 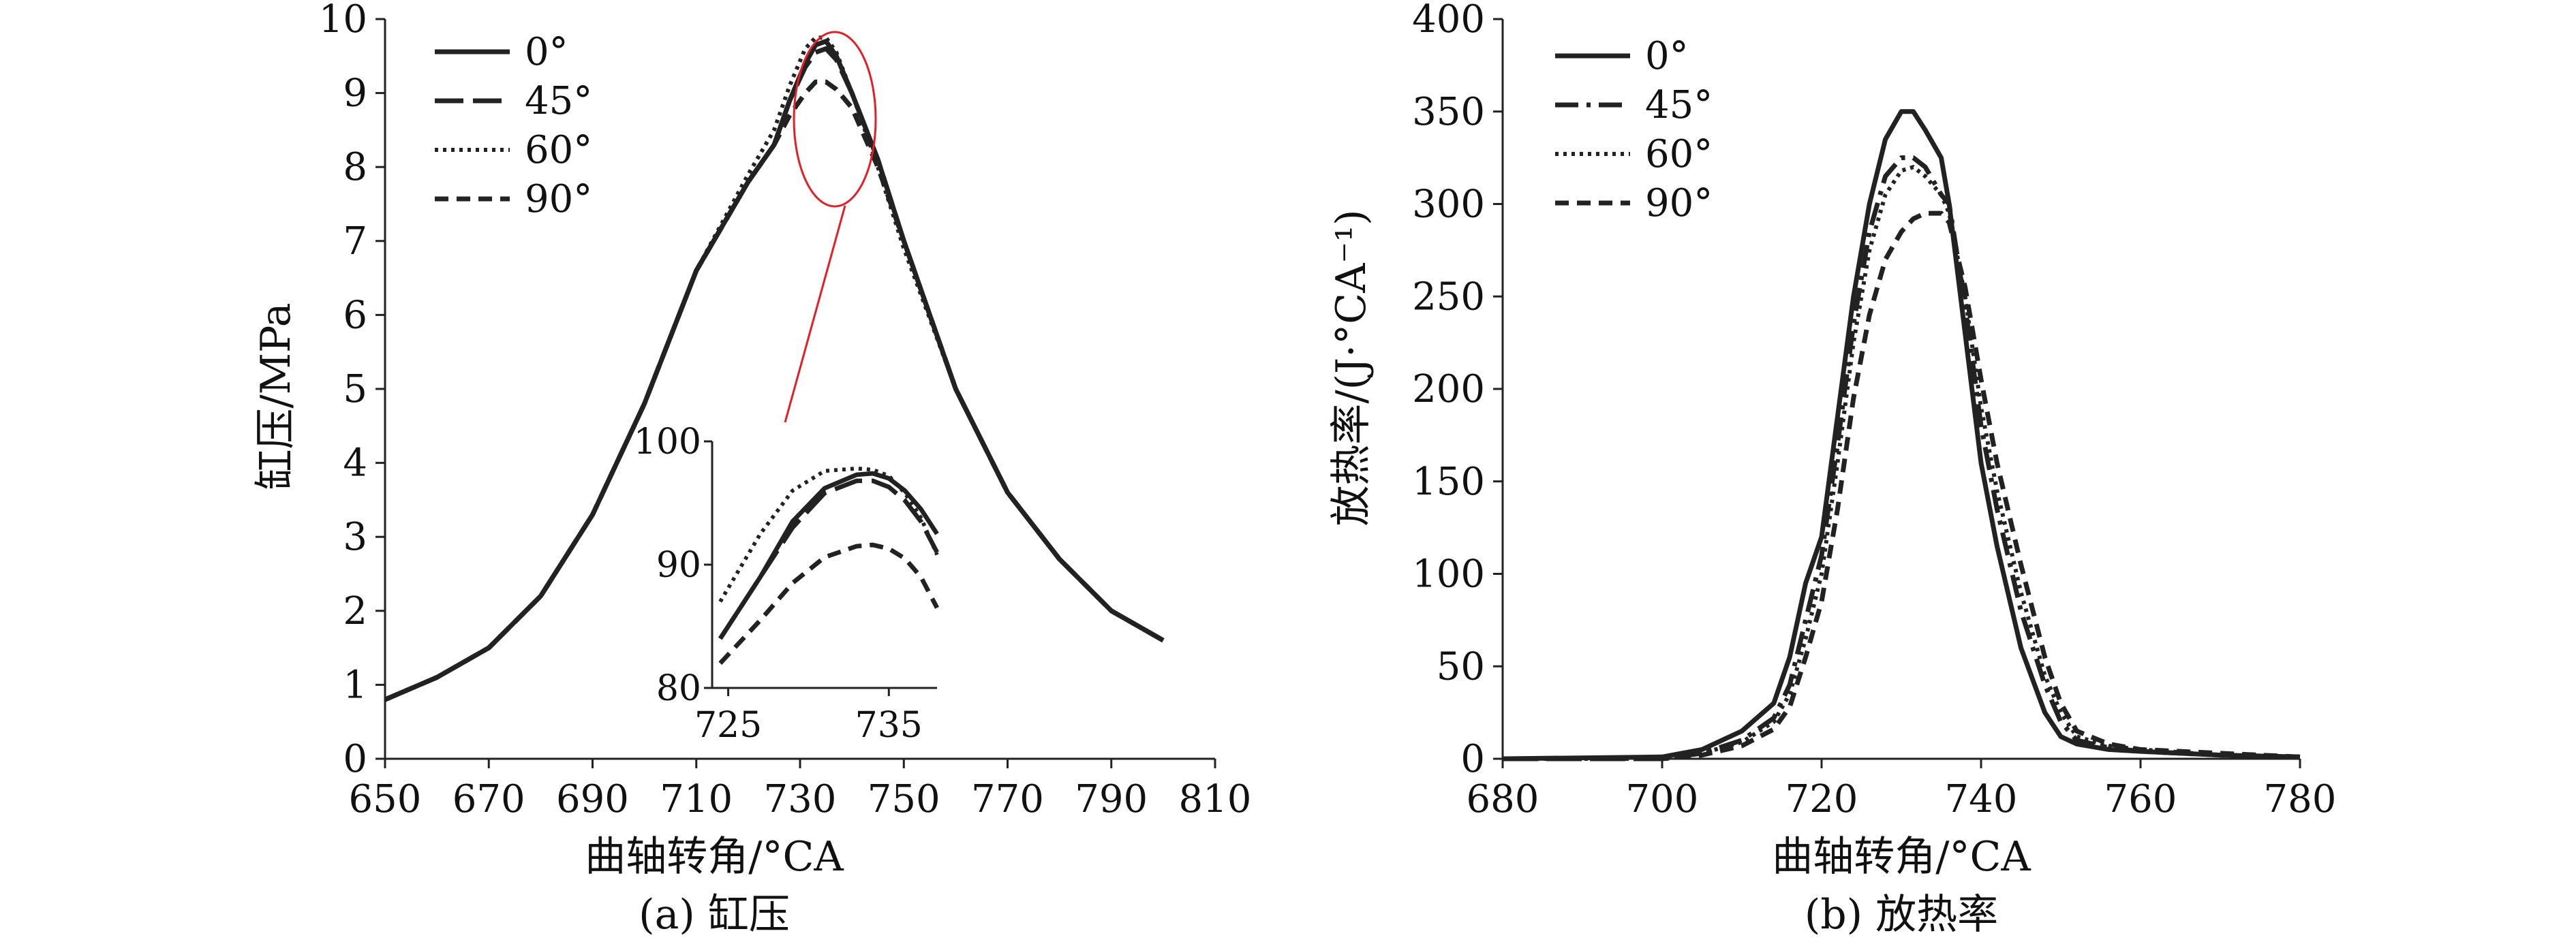 I want to click on y-tick-label: 50, so click(x=1461, y=666).